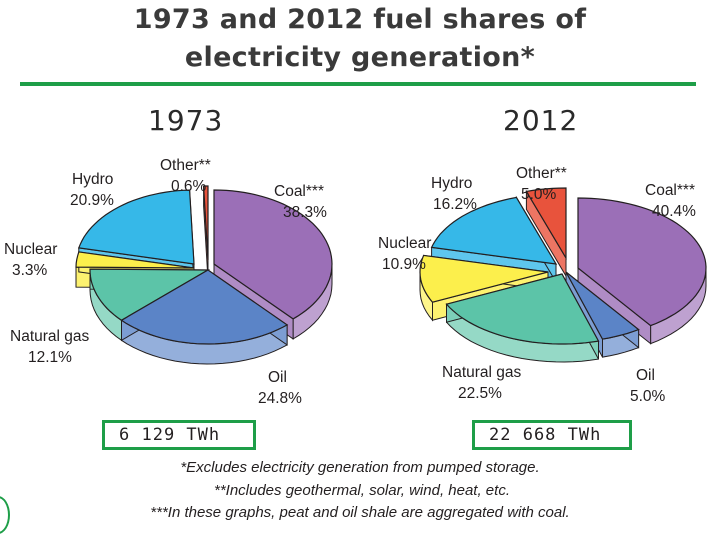 This screenshot has height=540, width=720. I want to click on pie-2012-label-hydro: Hydro, so click(451, 183).